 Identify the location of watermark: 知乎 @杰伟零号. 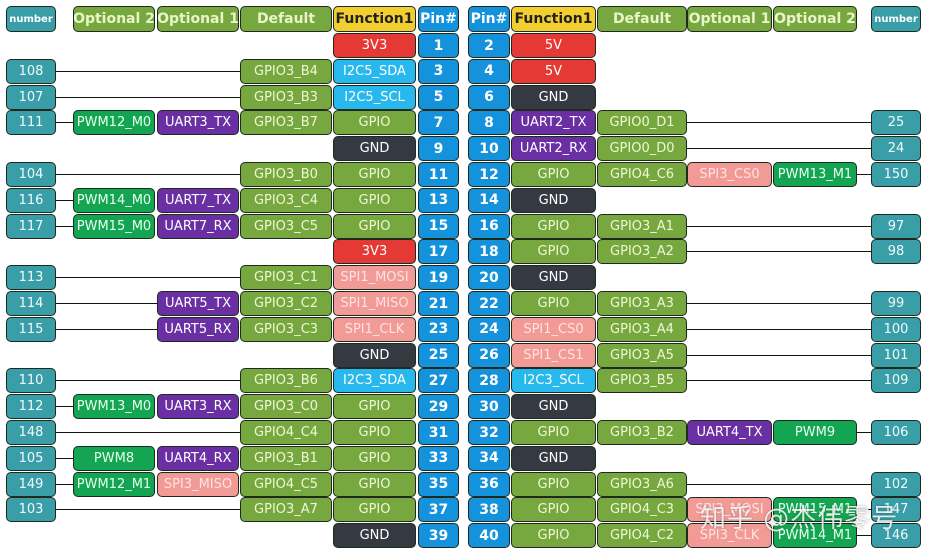
(799, 519).